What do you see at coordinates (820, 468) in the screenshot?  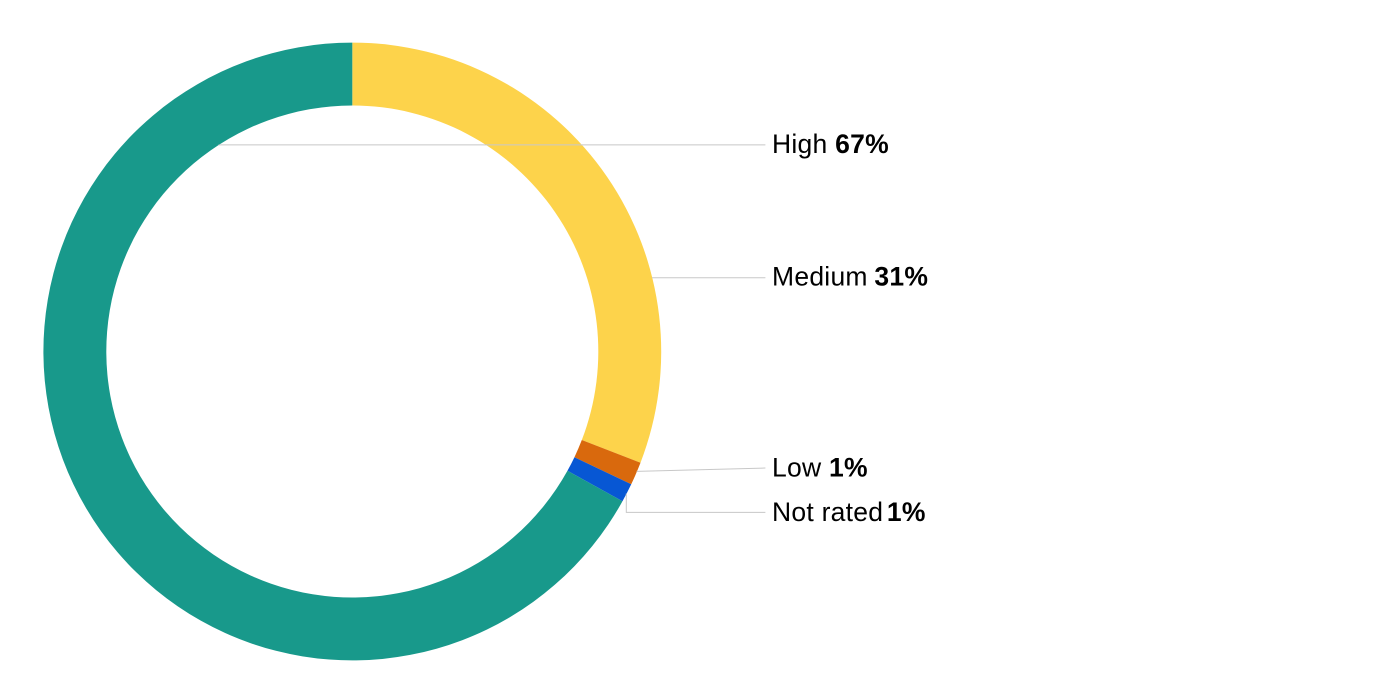 I see `svg-text: Low 1%` at bounding box center [820, 468].